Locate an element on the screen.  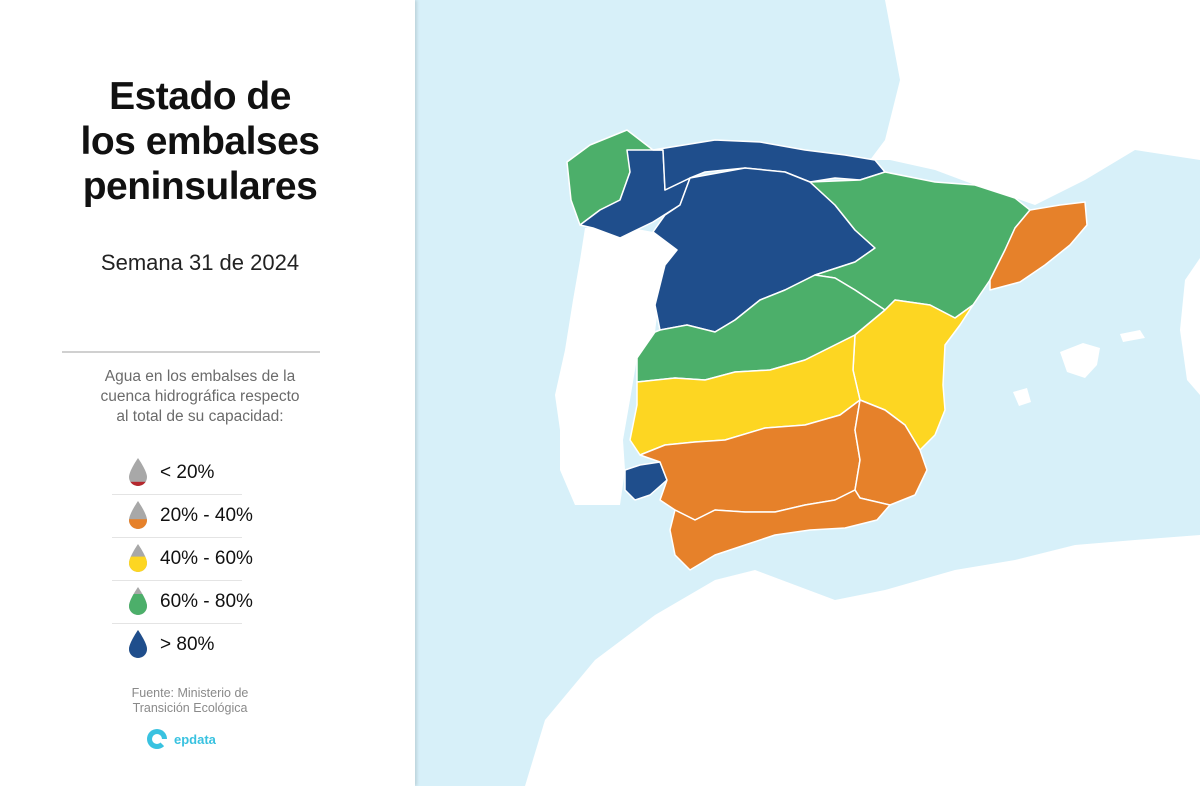
region-cuenca-mediterranea-andaluza is located at coordinates (780, 530).